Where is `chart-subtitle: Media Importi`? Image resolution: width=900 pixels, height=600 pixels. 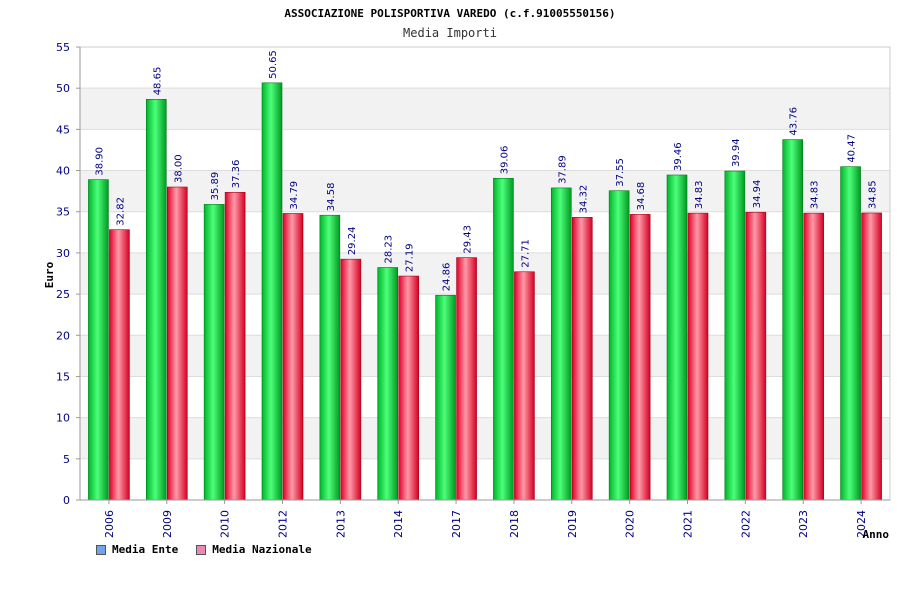 chart-subtitle: Media Importi is located at coordinates (450, 33).